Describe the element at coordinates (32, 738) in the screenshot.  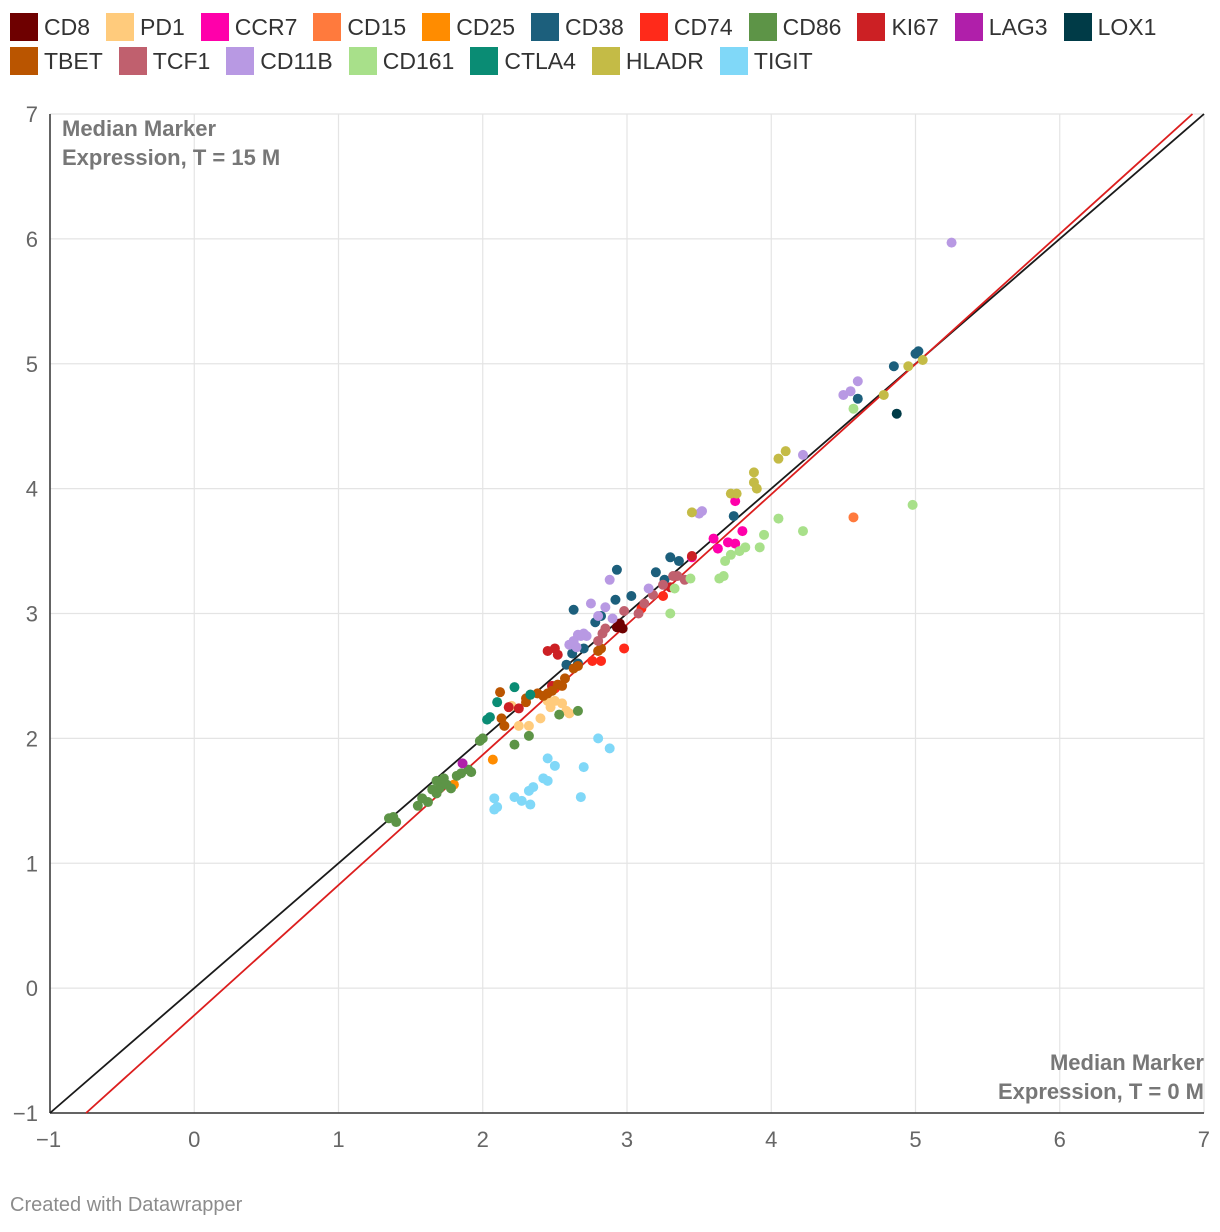
I see `y-tick-label: 2` at that location.